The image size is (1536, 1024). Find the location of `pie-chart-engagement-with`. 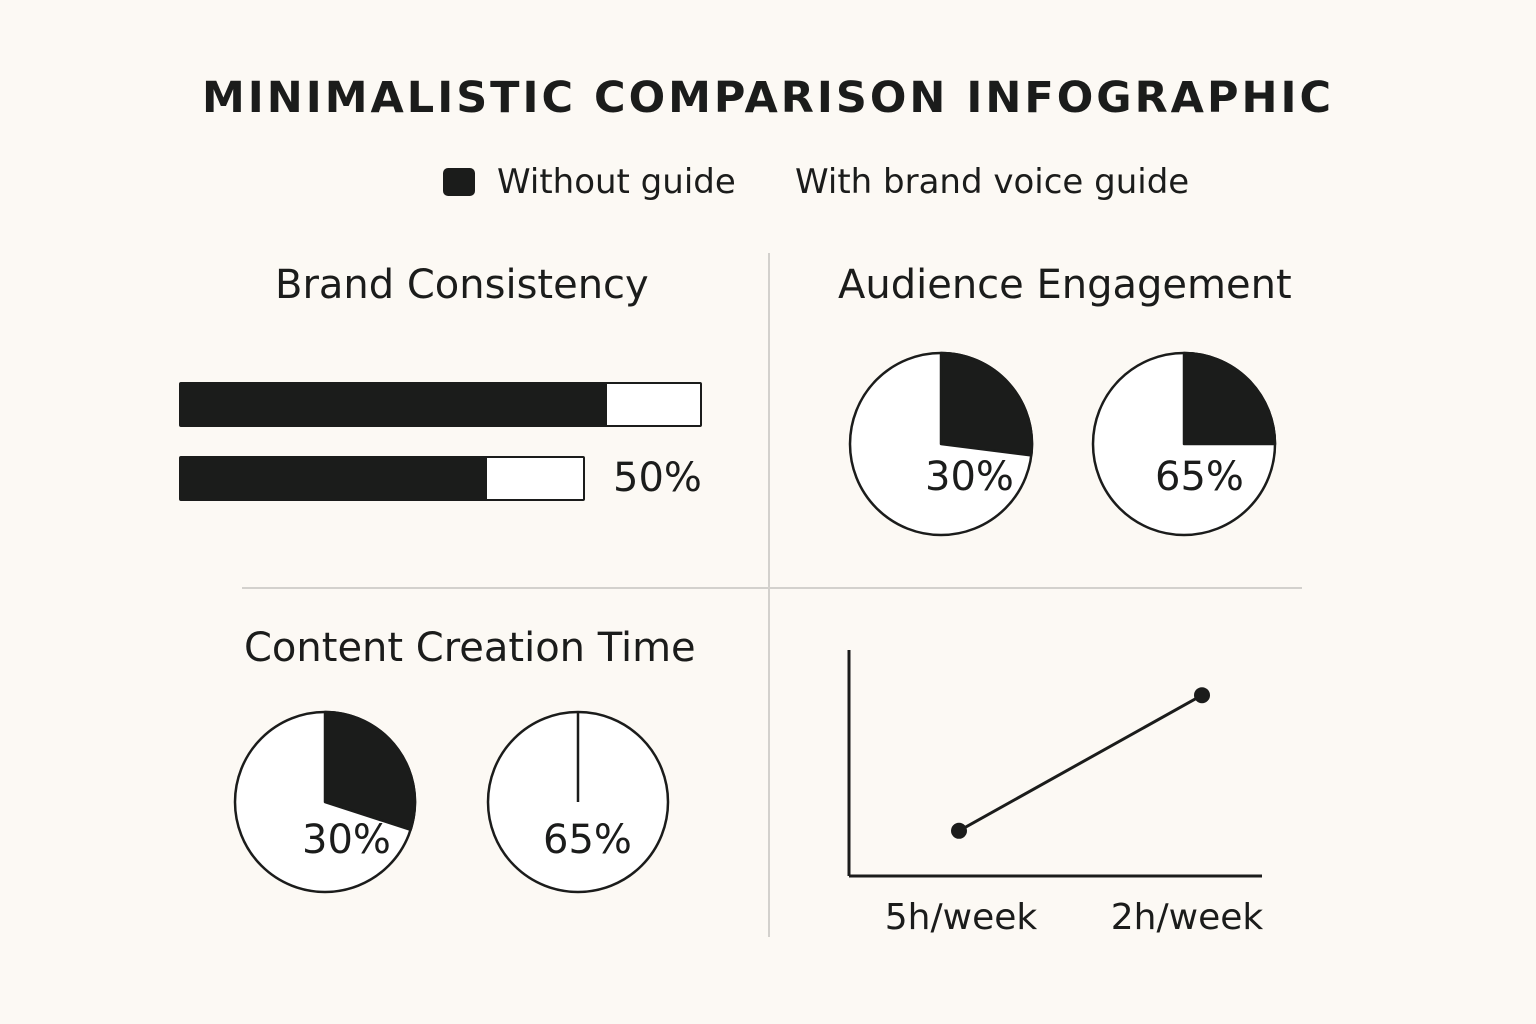

pie-chart-engagement-with is located at coordinates (1184, 444).